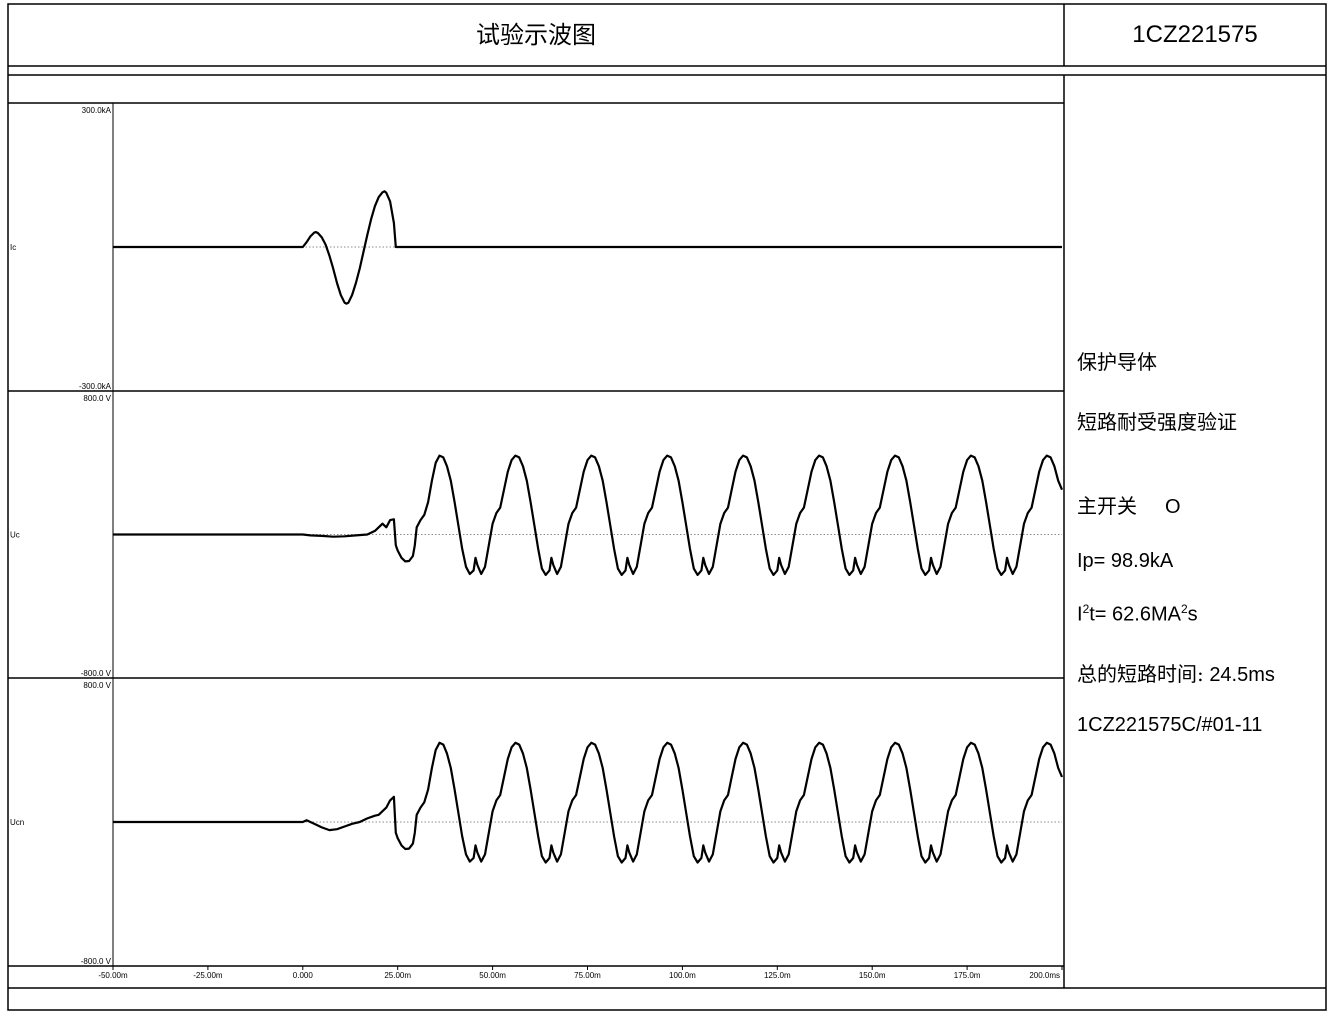 The image size is (1336, 1014). I want to click on i2t-mid: t= 62.6MA, so click(1135, 614).